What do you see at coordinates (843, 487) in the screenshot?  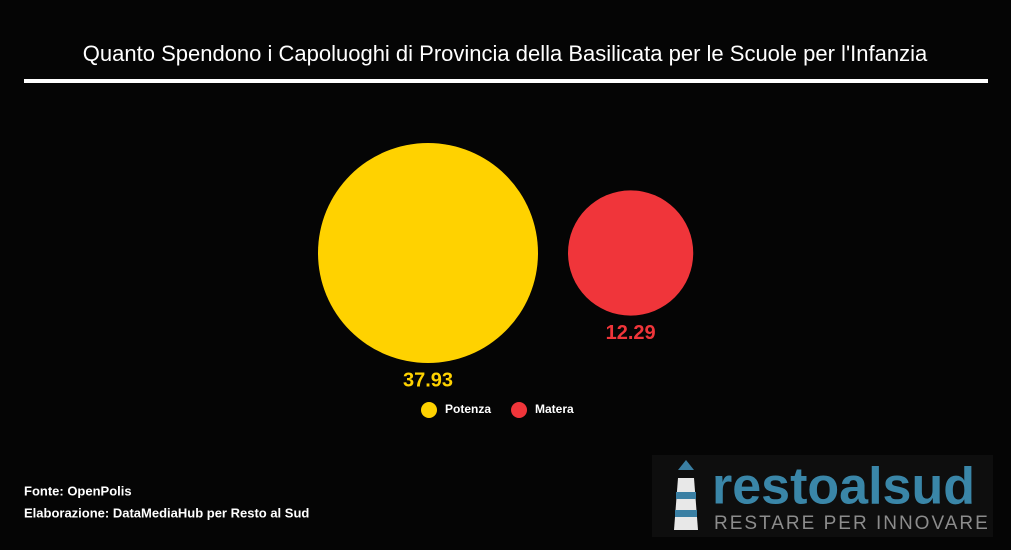 I see `logo-name: restoalsud` at bounding box center [843, 487].